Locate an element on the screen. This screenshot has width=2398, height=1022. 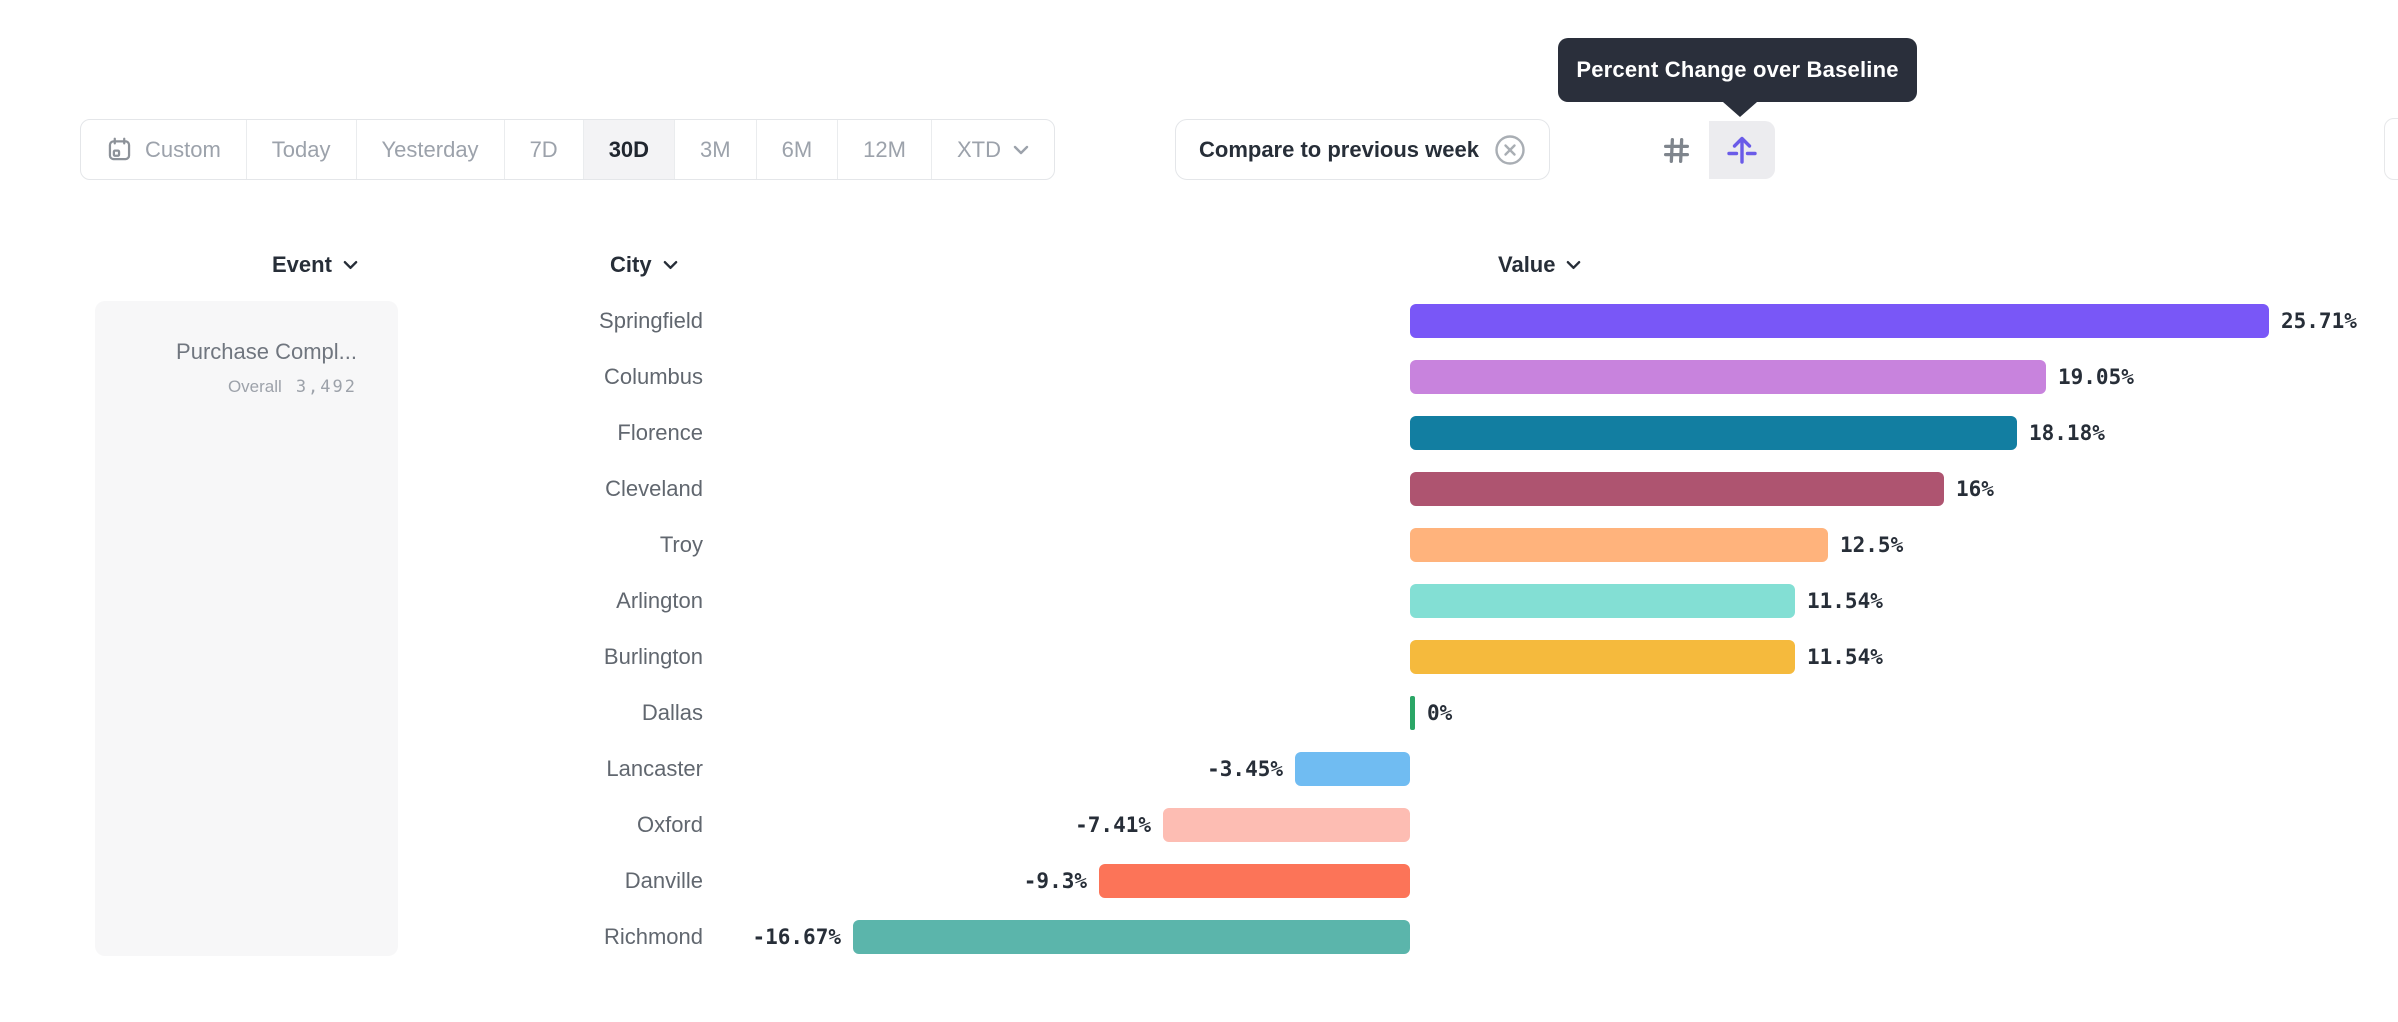
bar-richmond is located at coordinates (1131, 937).